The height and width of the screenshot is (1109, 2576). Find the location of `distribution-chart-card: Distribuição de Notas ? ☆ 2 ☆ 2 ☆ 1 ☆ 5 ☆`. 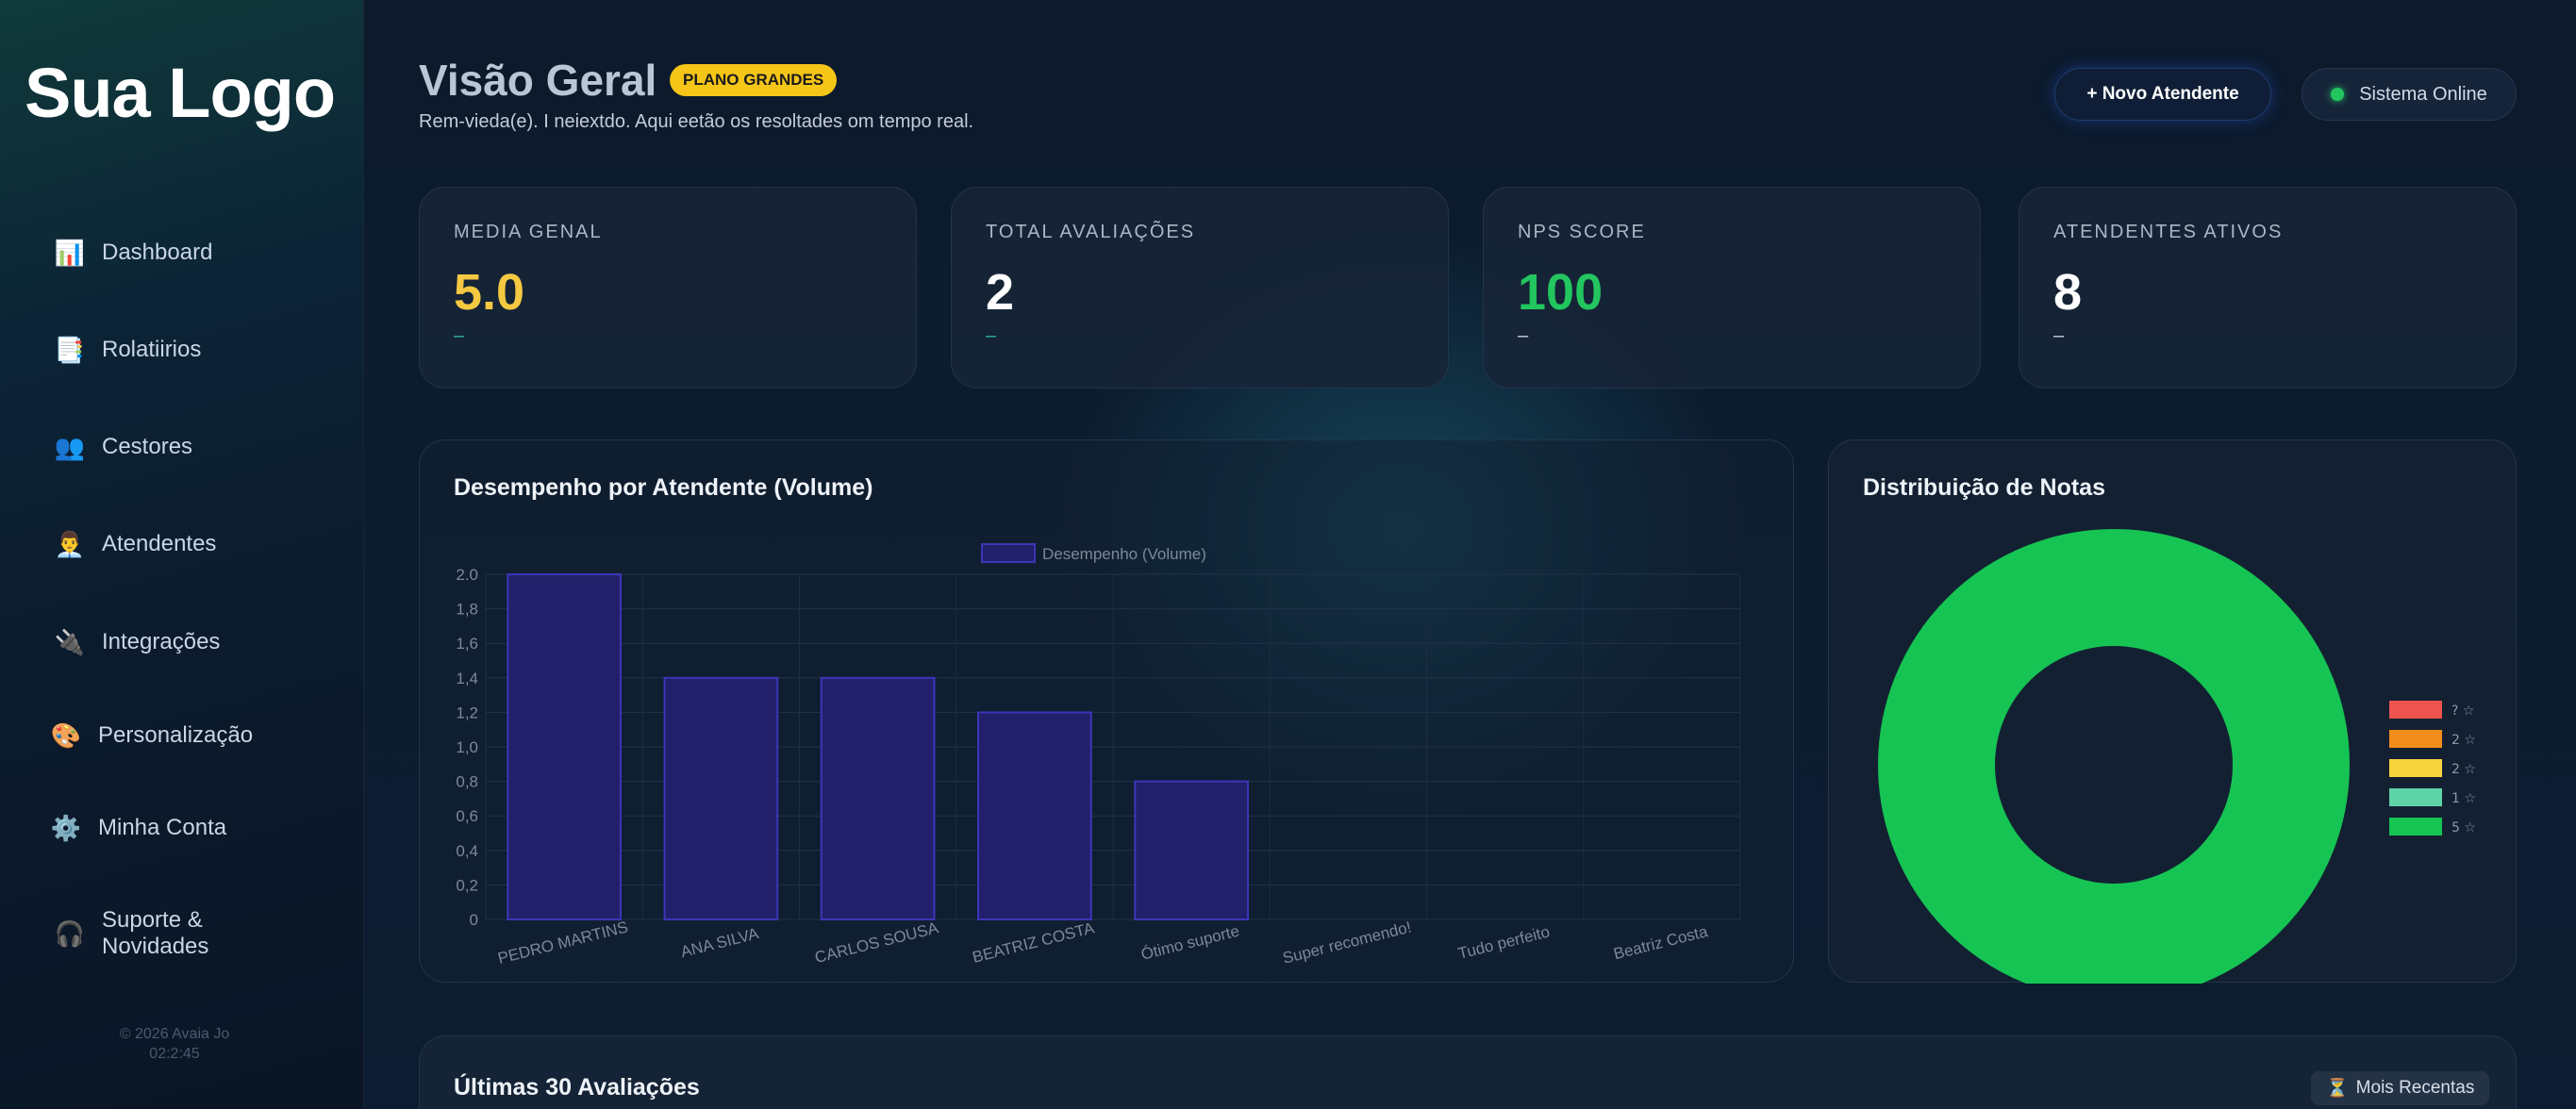

distribution-chart-card: Distribuição de Notas ? ☆ 2 ☆ 2 ☆ 1 ☆ 5 ☆ is located at coordinates (2172, 711).